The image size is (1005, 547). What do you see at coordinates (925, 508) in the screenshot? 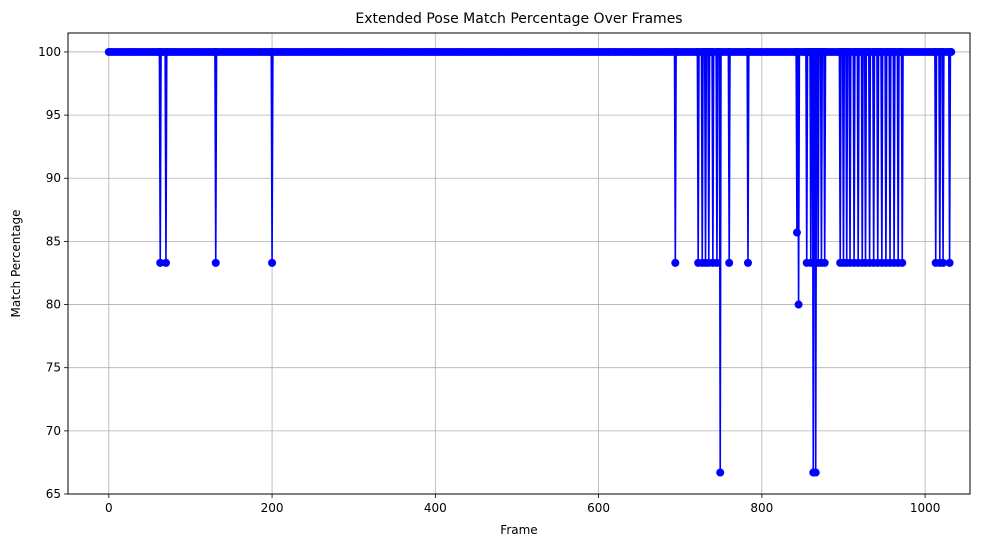
I see `x-tick-label: 1000` at bounding box center [925, 508].